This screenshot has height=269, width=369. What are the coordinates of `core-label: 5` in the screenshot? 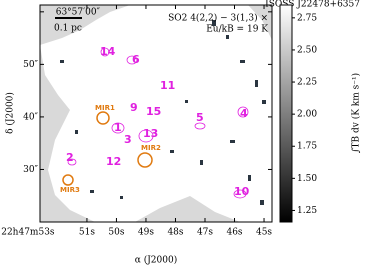 It's located at (200, 117).